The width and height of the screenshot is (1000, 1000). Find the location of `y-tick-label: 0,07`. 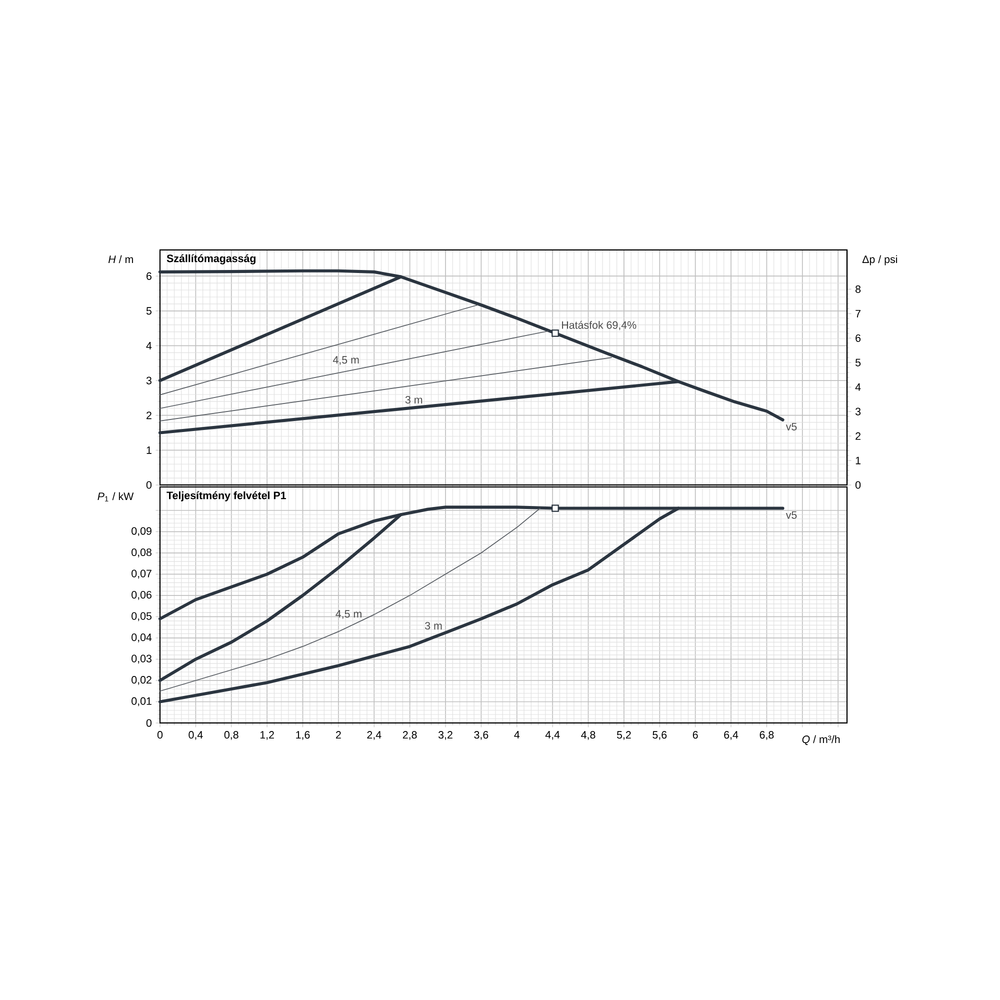

y-tick-label: 0,07 is located at coordinates (142, 574).